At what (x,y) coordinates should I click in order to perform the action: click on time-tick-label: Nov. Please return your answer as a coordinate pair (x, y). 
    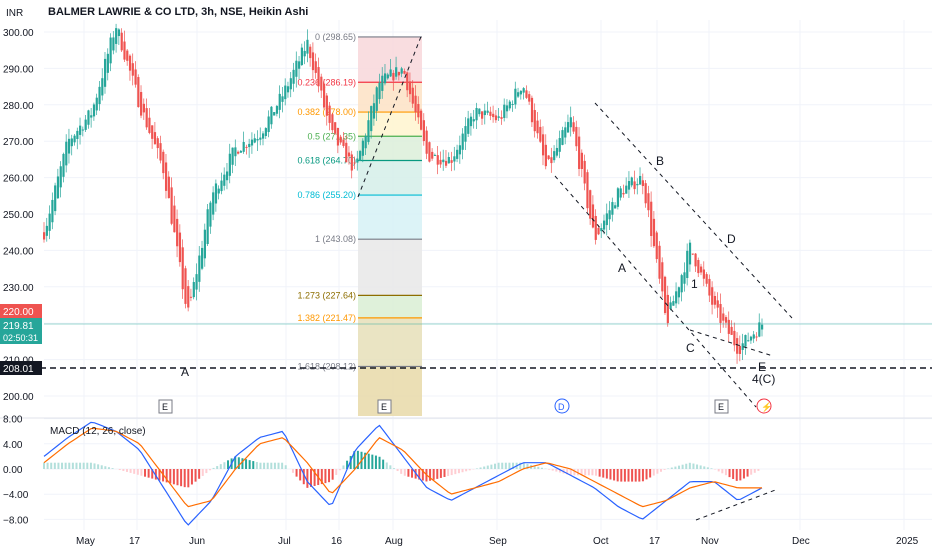
    Looking at the image, I should click on (710, 541).